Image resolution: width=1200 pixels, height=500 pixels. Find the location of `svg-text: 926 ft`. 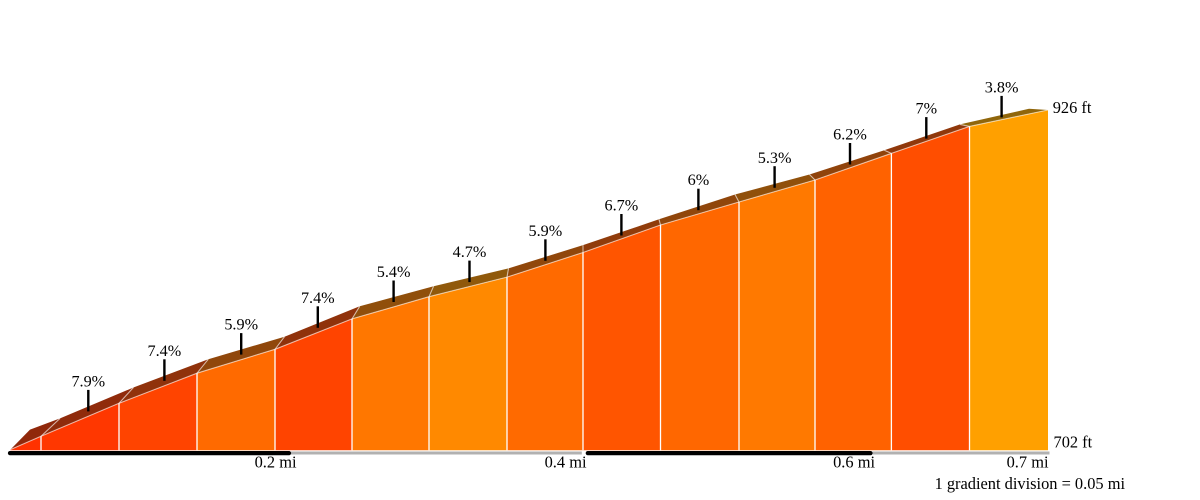

svg-text: 926 ft is located at coordinates (1072, 107).